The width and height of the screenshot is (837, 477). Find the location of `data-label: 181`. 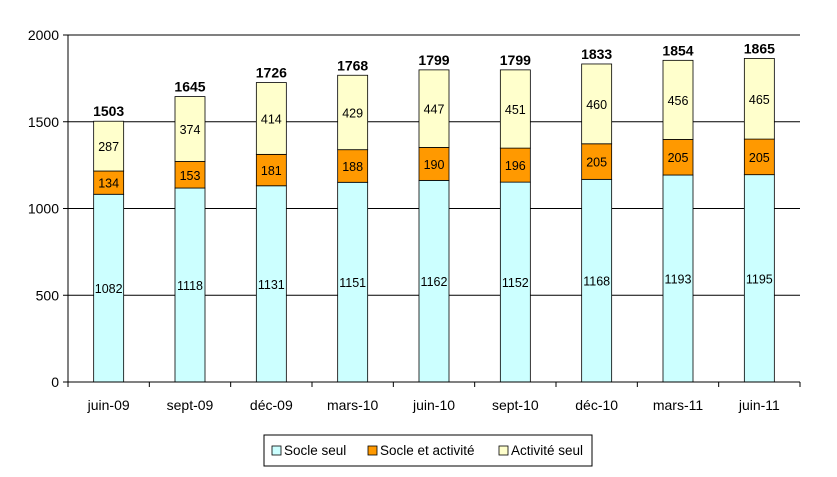

data-label: 181 is located at coordinates (271, 171).